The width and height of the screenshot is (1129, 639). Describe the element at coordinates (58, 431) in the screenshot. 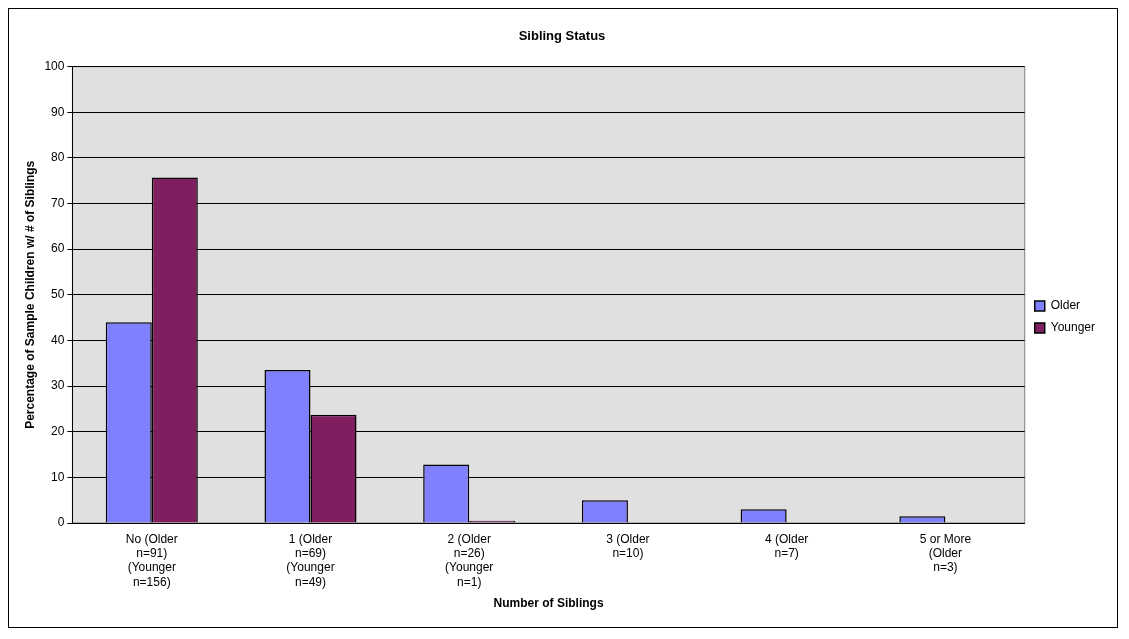

I see `y-tick-label: 20` at that location.